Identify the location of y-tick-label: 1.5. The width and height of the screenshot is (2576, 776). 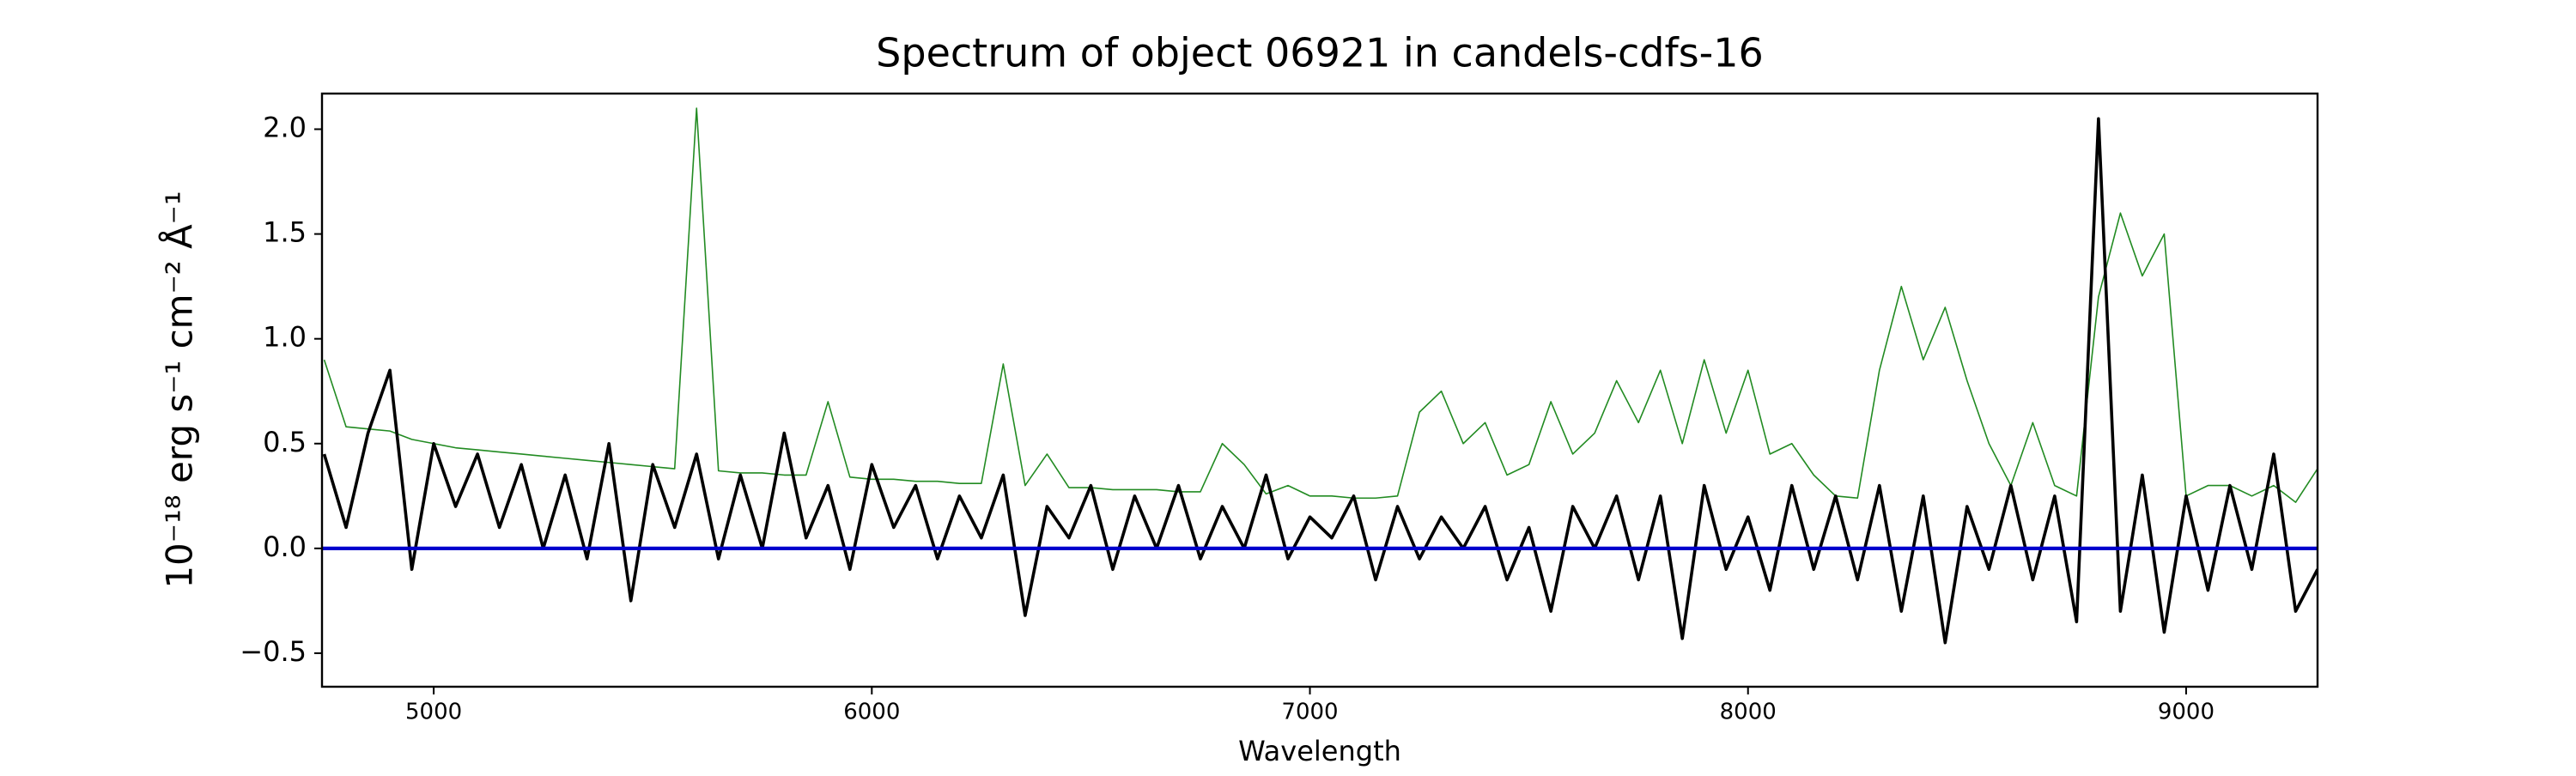
(285, 232).